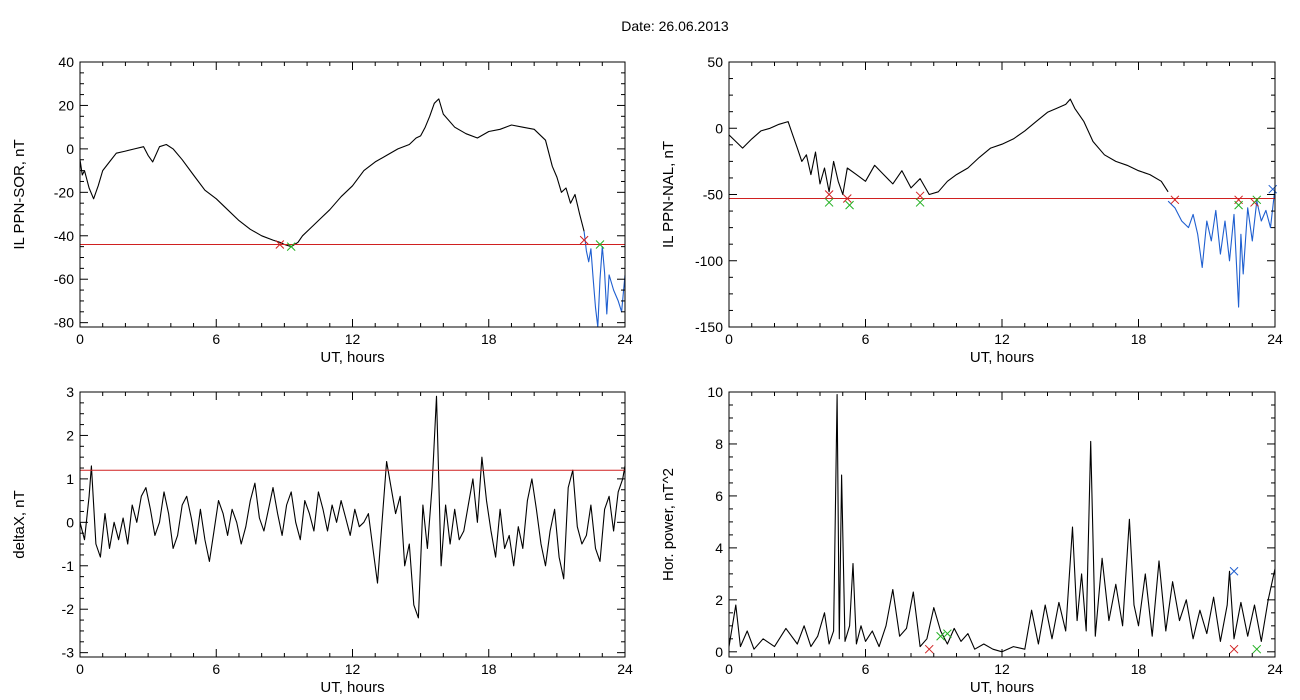  Describe the element at coordinates (64, 192) in the screenshot. I see `y-tick-label: -20` at that location.